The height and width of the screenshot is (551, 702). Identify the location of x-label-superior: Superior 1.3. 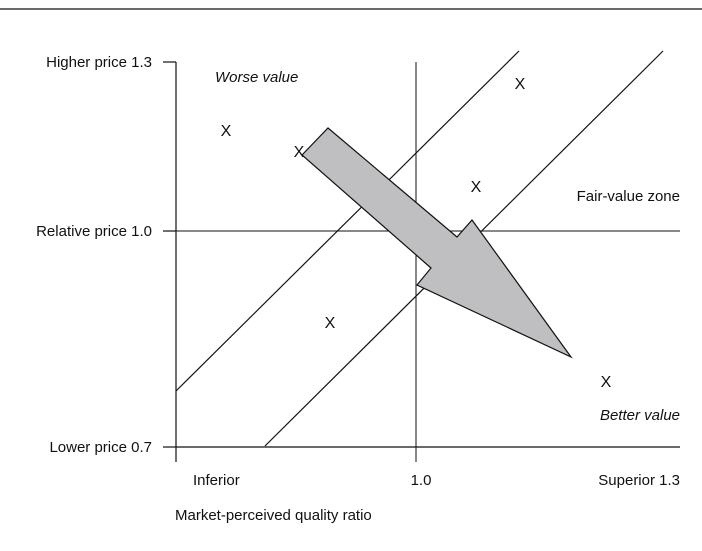
(639, 480).